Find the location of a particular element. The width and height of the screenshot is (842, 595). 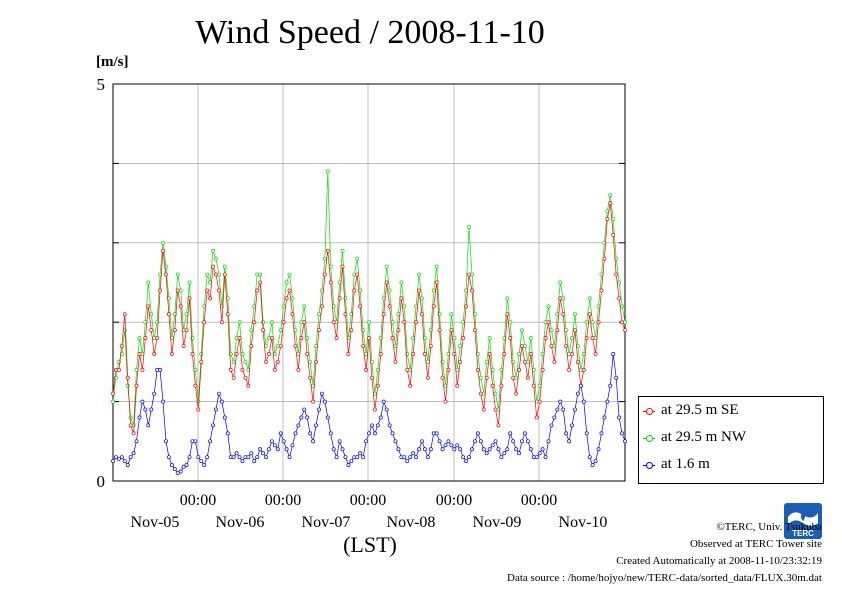

legend-marker-1-6m is located at coordinates (649, 465).